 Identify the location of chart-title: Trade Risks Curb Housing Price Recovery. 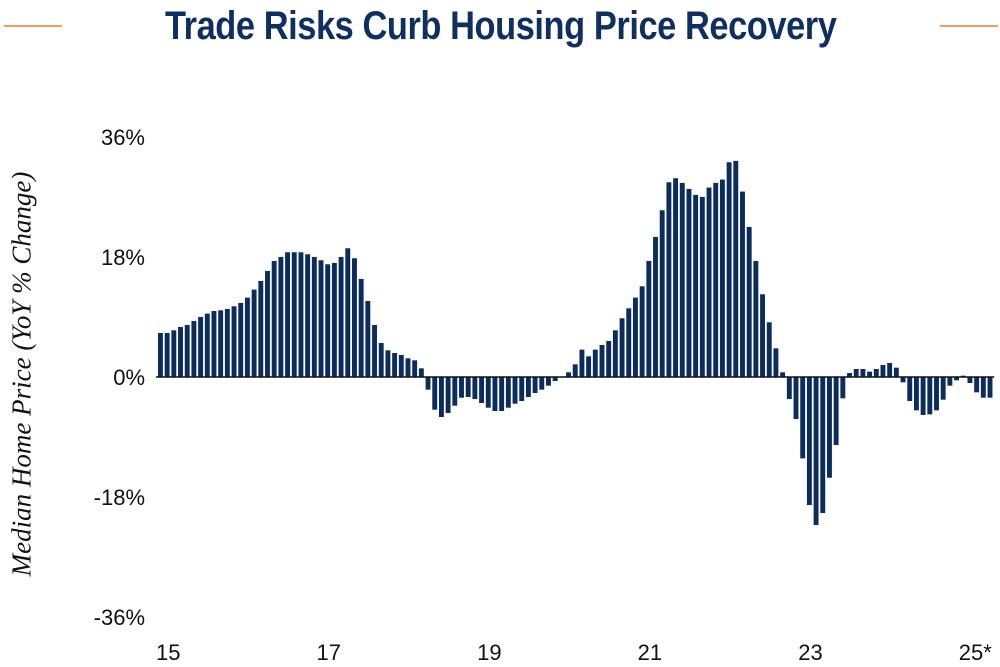
(500, 26).